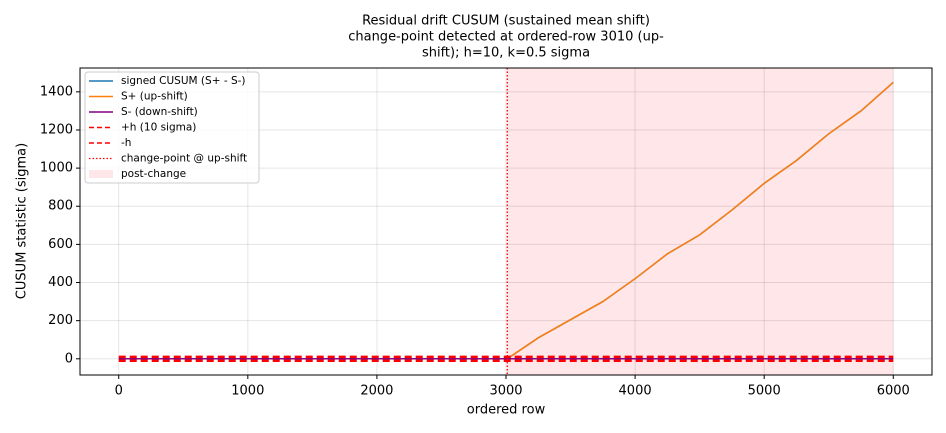 The width and height of the screenshot is (946, 433). What do you see at coordinates (153, 174) in the screenshot?
I see `legend-label: post-change` at bounding box center [153, 174].